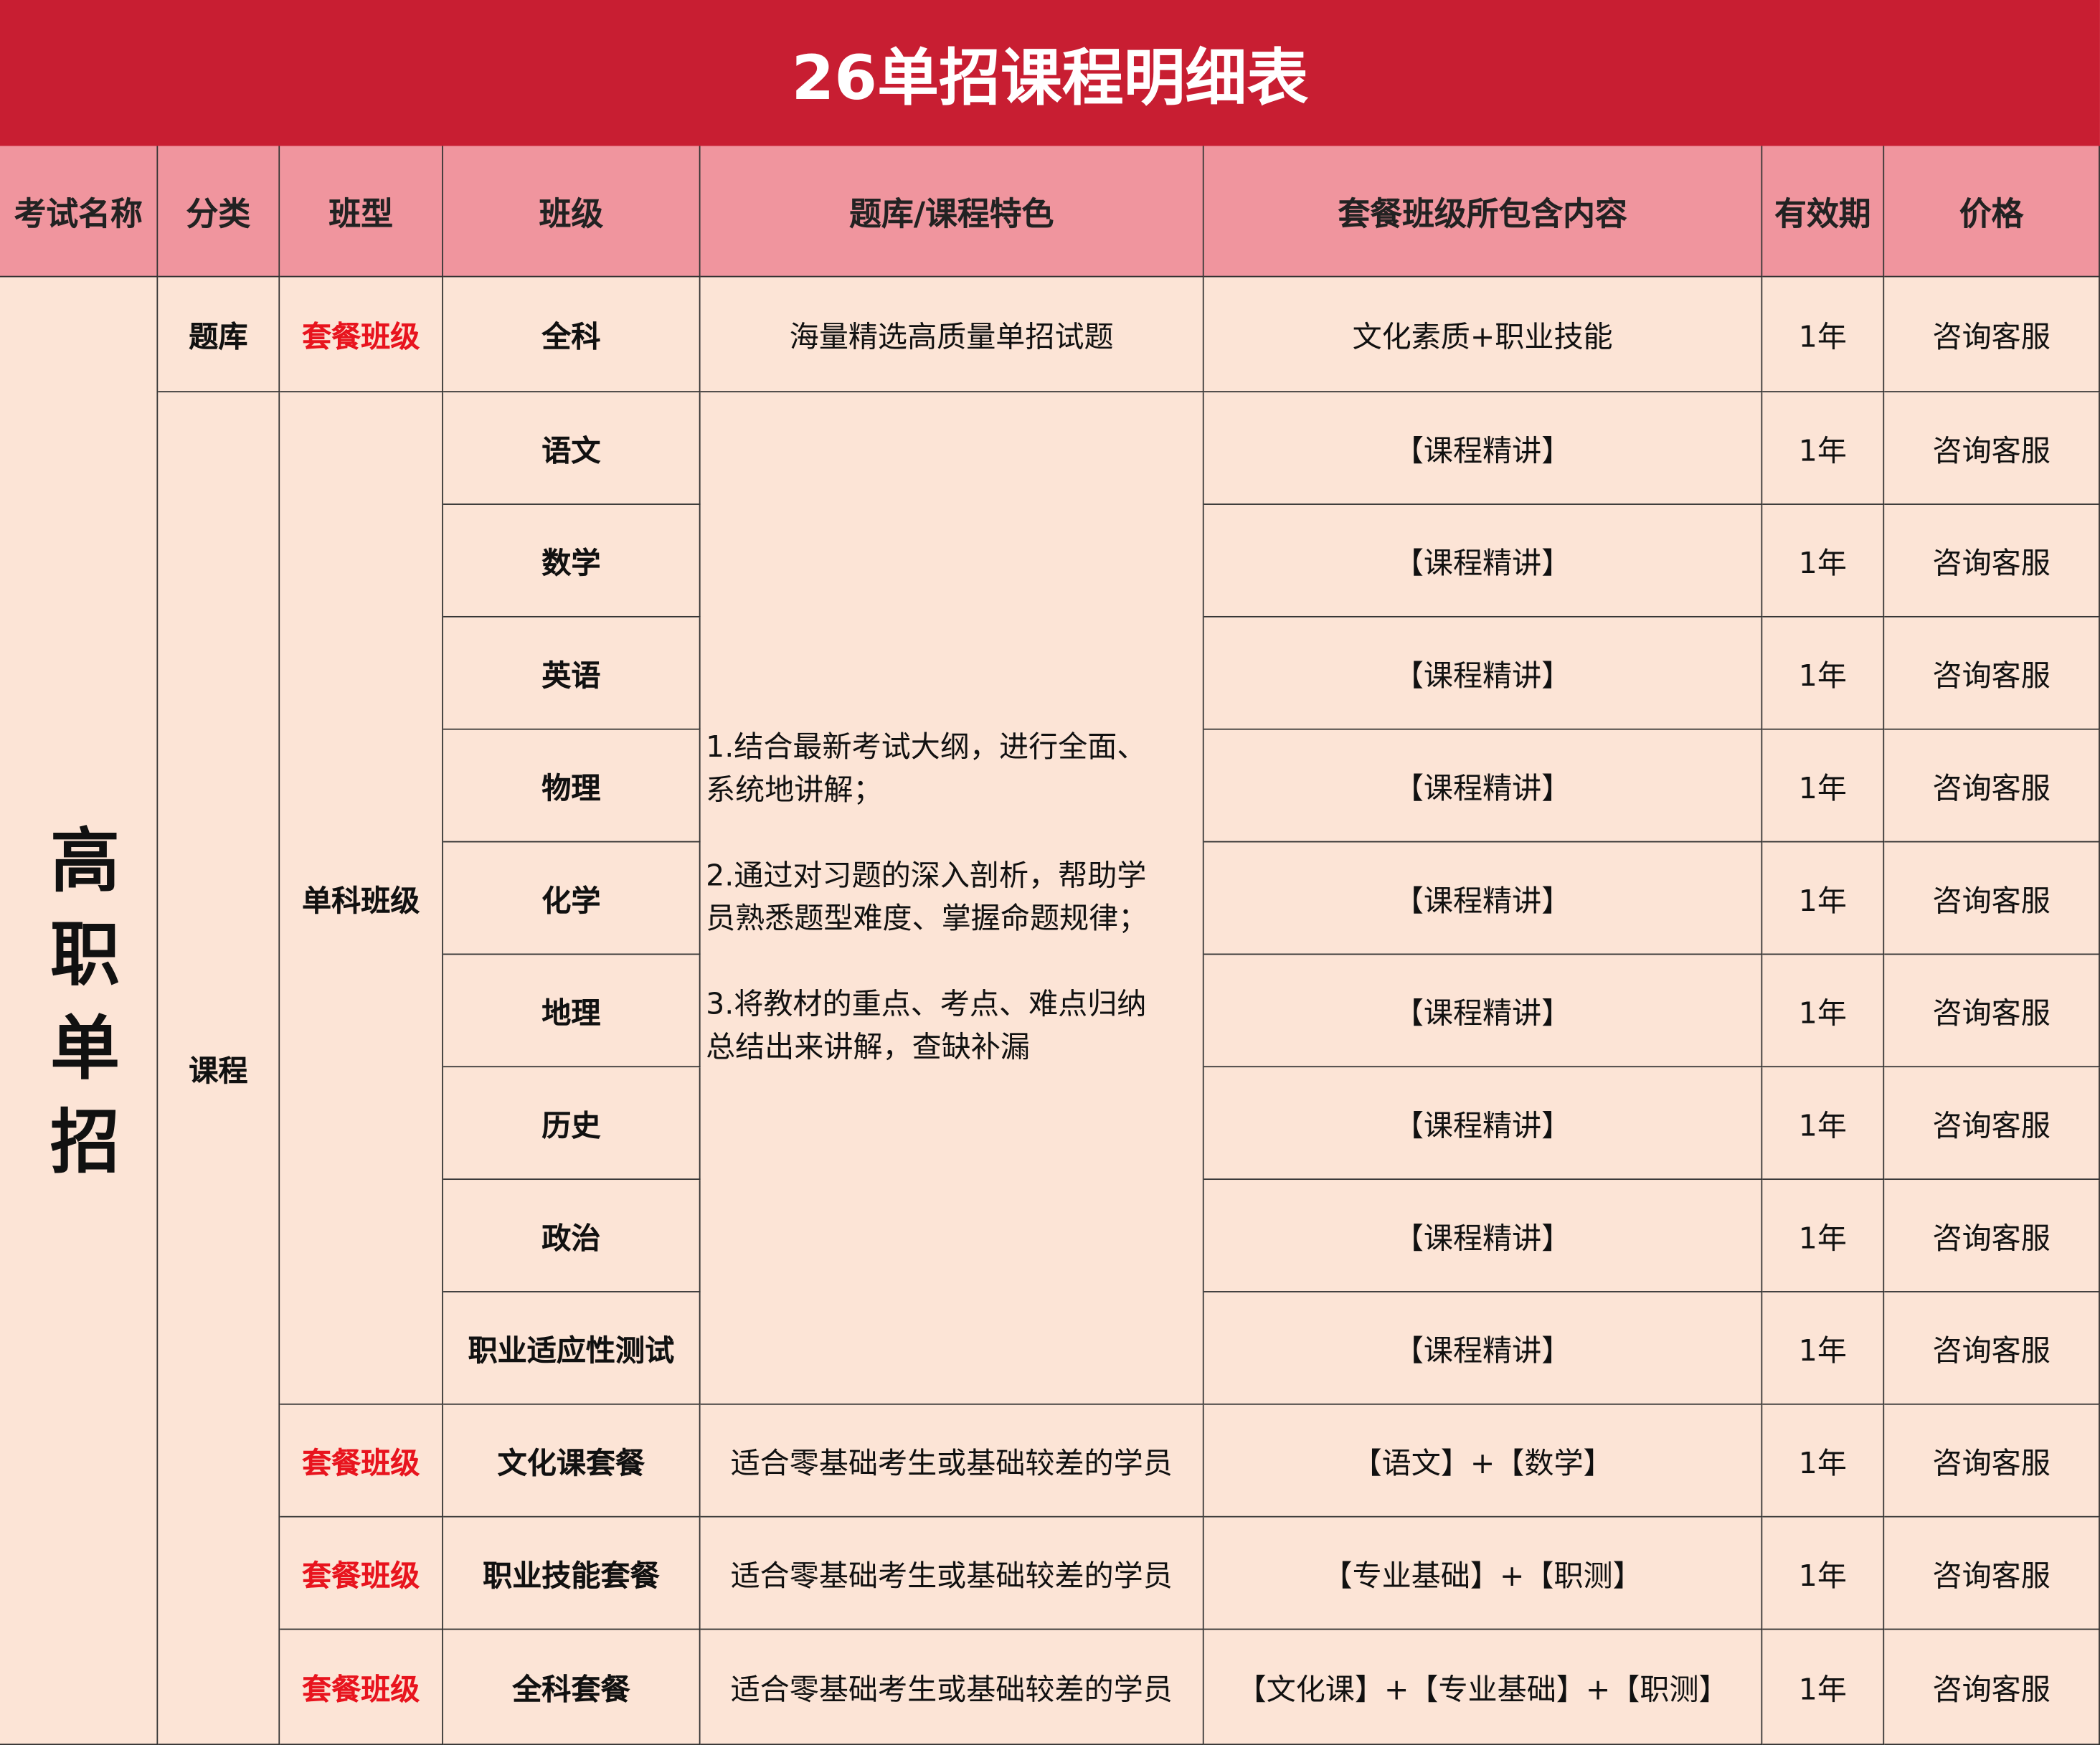  Describe the element at coordinates (219, 1068) in the screenshot. I see `category-cell: 课程` at that location.